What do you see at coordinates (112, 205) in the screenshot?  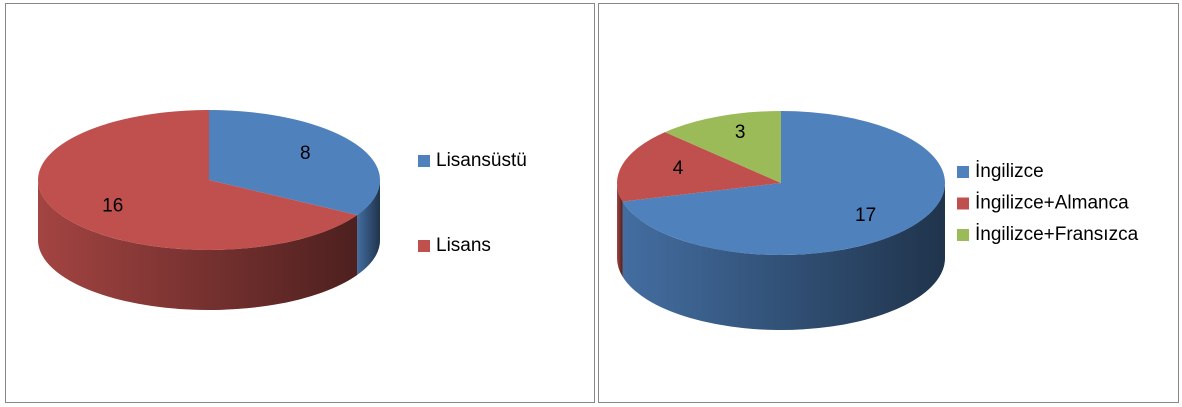 I see `data-label: 16` at bounding box center [112, 205].